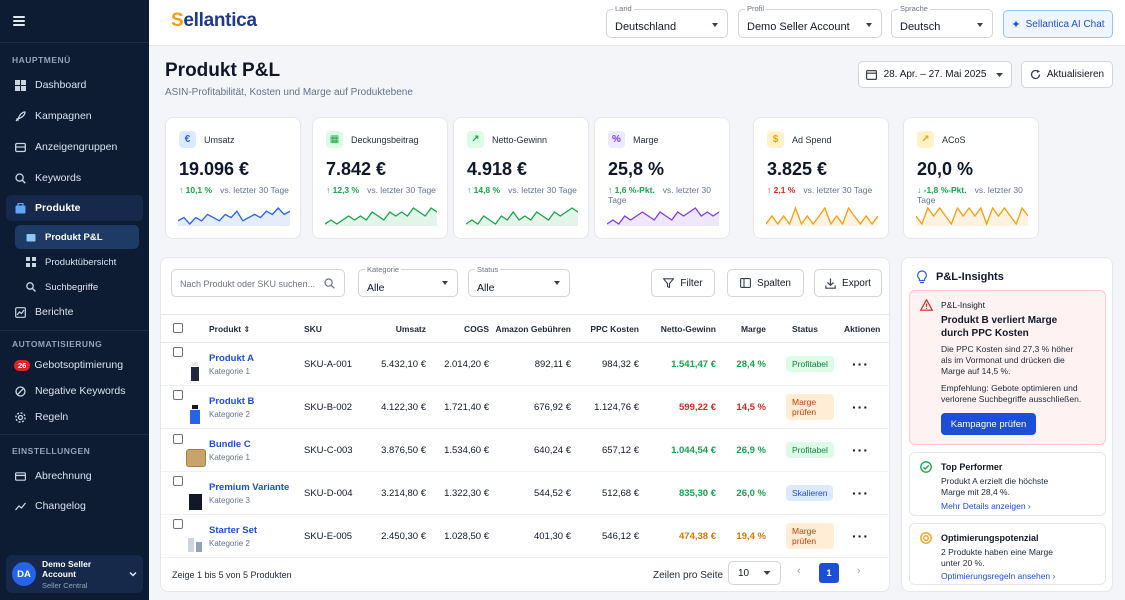 The width and height of the screenshot is (1125, 600). I want to click on sort-icon: ⇕, so click(247, 329).